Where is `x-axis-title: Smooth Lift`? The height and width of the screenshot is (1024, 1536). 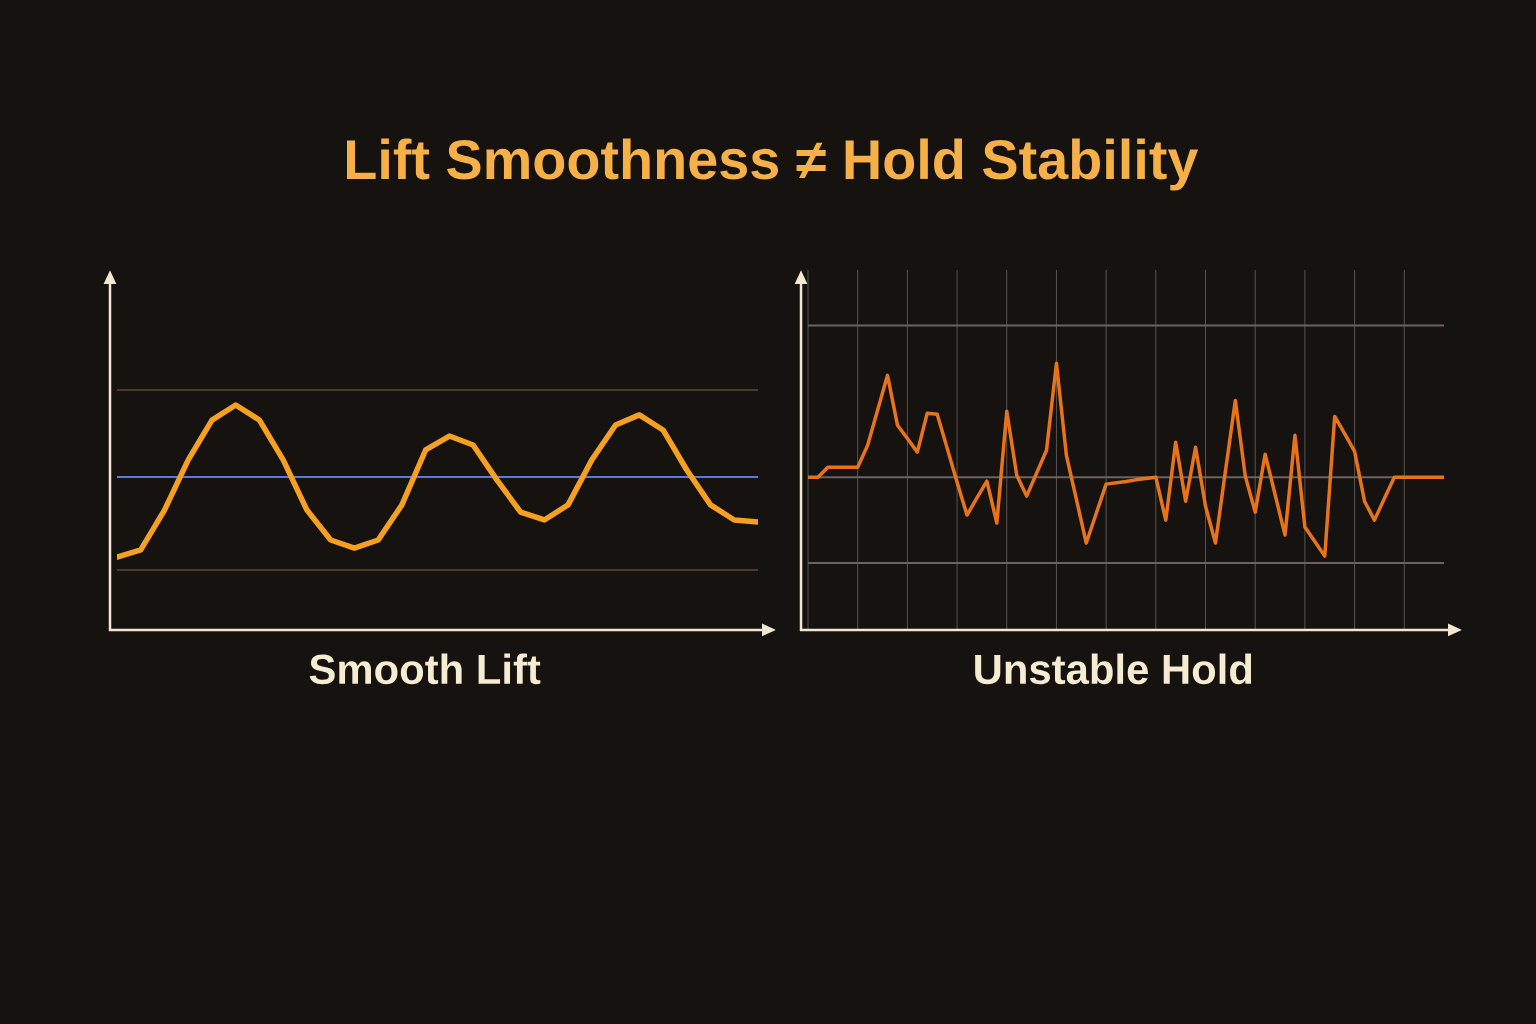 x-axis-title: Smooth Lift is located at coordinates (425, 669).